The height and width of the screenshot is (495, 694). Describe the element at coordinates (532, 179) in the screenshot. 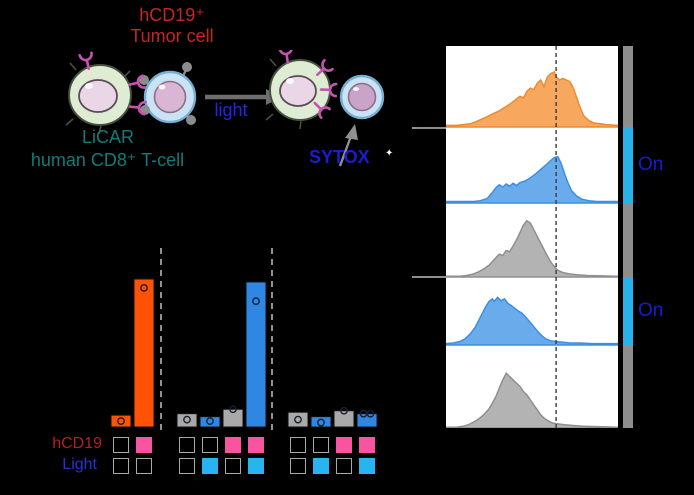

I see `histogram-row-2-blue` at that location.